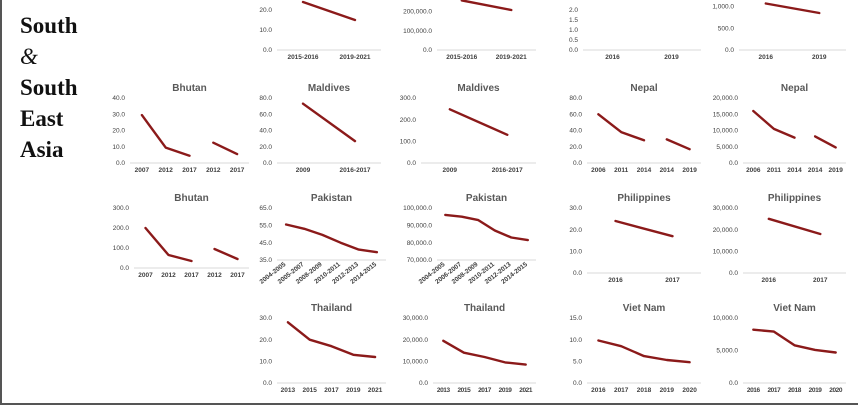  I want to click on y-tick-label: 30,000.0, so click(726, 208).